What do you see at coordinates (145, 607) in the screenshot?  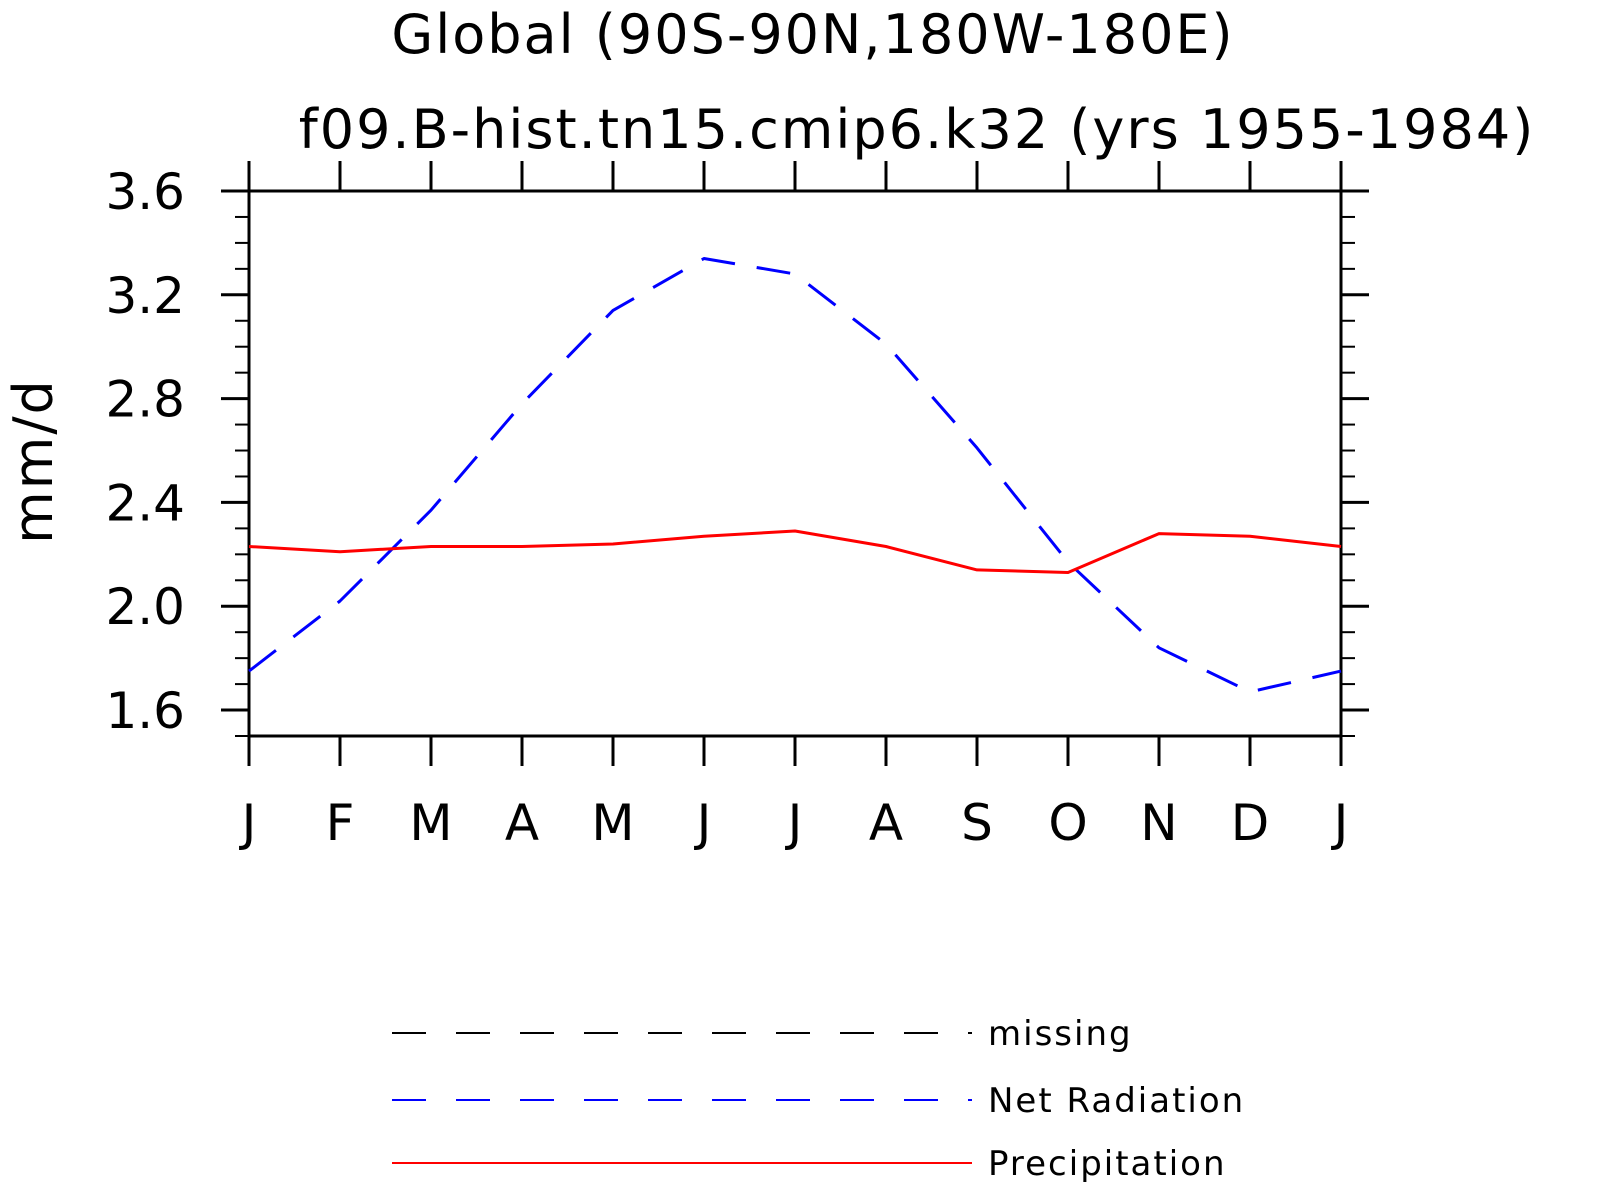 I see `y-tick-label: 2.0` at bounding box center [145, 607].